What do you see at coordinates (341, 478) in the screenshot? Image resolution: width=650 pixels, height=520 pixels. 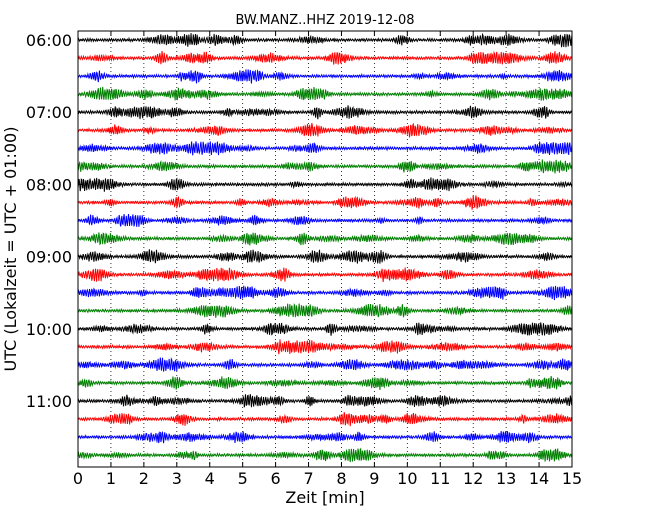 I see `x-tick-label: 8` at bounding box center [341, 478].